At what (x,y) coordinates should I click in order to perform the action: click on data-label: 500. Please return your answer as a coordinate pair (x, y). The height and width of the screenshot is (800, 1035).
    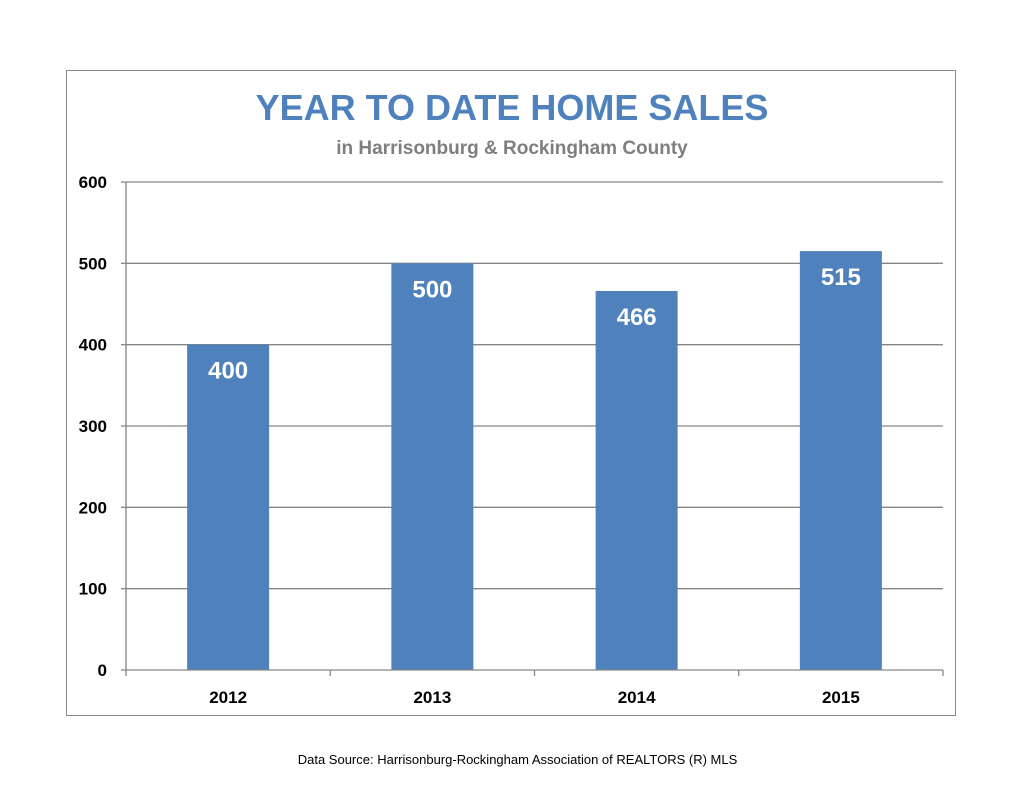
    Looking at the image, I should click on (432, 289).